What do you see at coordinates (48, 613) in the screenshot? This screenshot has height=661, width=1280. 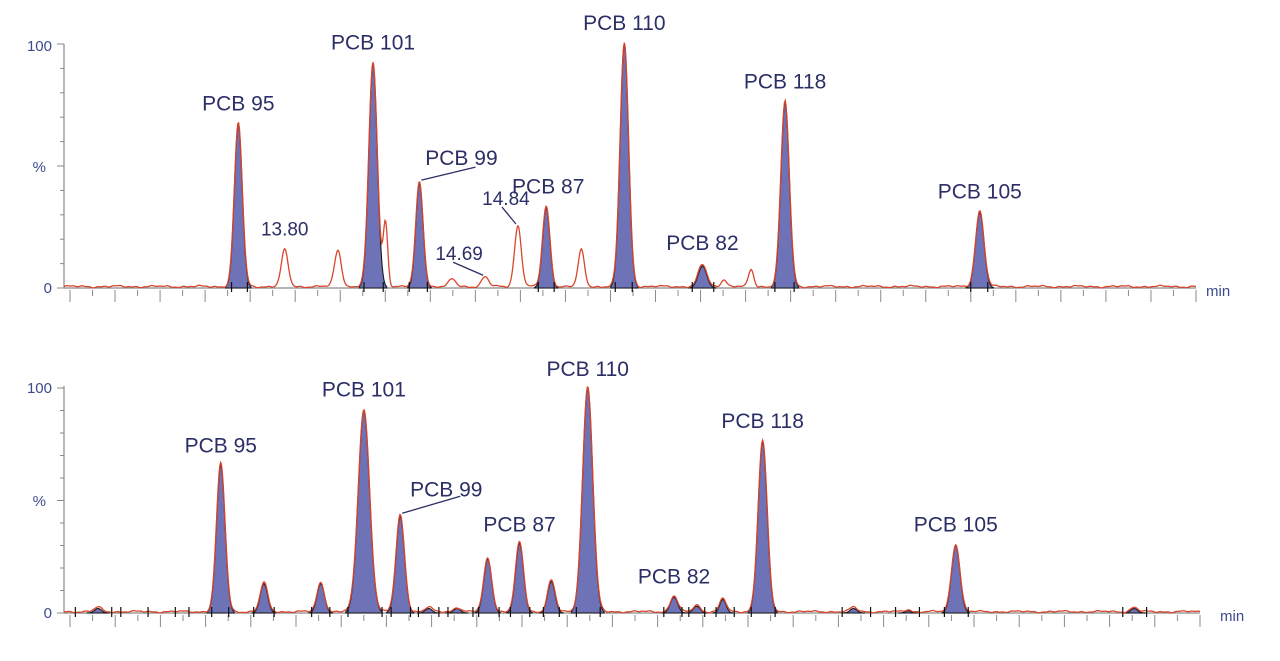 I see `y-tick-label-0-bottom: 0` at bounding box center [48, 613].